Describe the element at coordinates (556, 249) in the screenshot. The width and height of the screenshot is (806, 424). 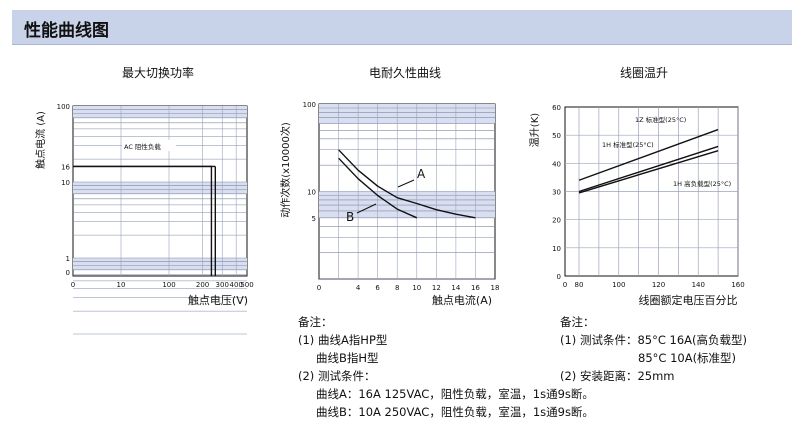
I see `y-tick-label-coil: 10` at that location.